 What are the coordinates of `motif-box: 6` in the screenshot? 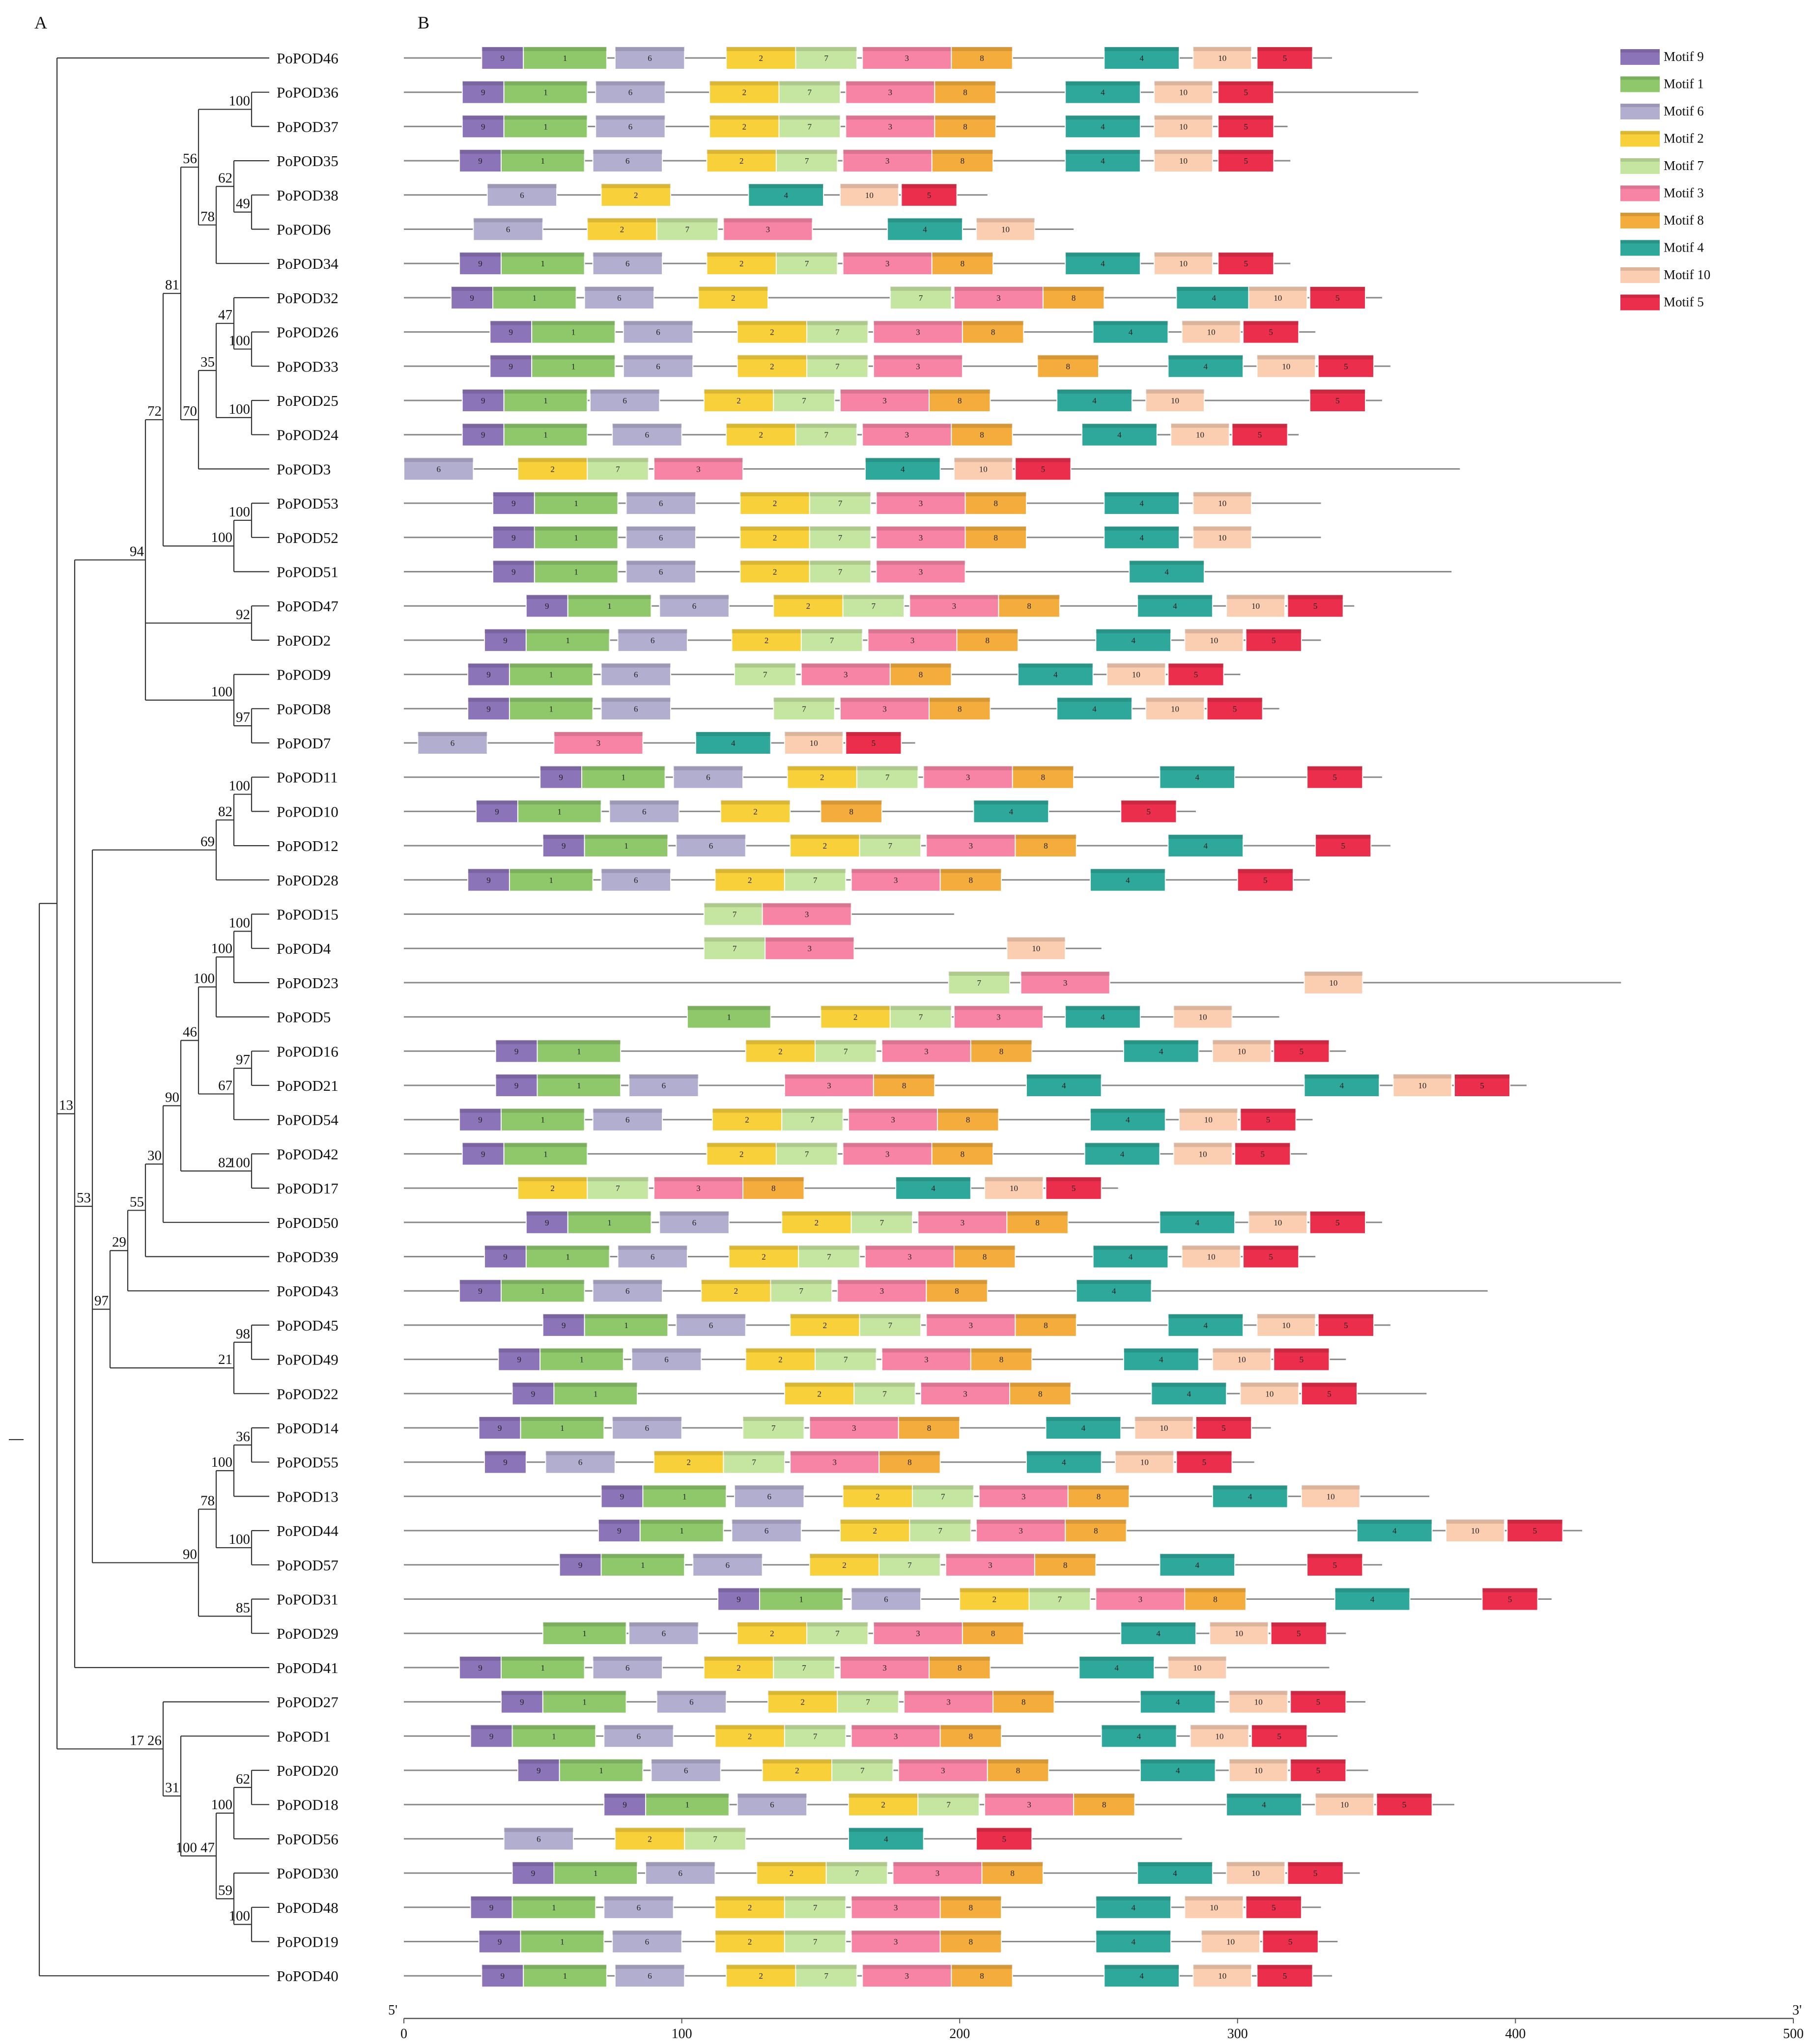 It's located at (711, 1325).